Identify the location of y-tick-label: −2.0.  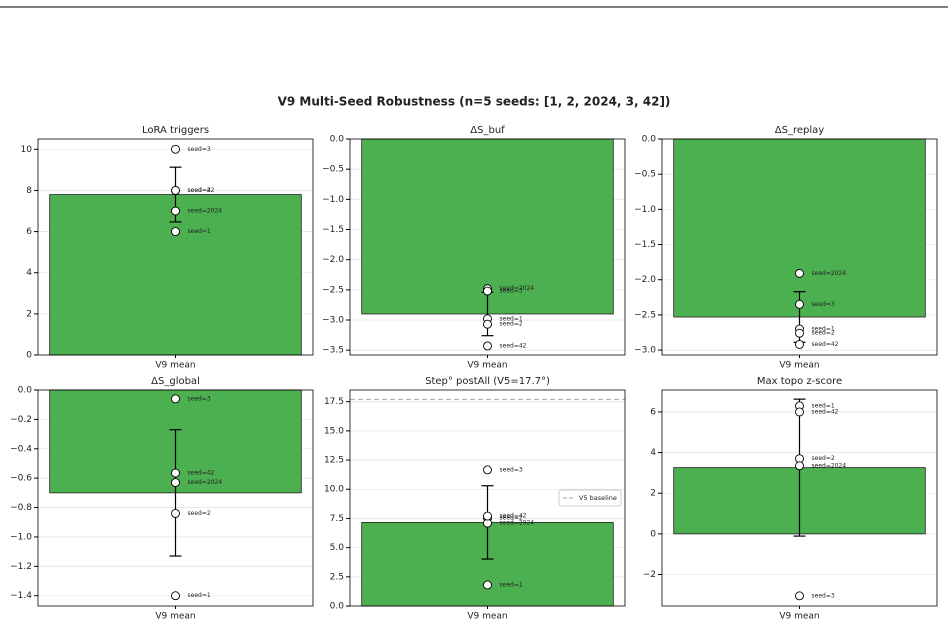
(645, 280).